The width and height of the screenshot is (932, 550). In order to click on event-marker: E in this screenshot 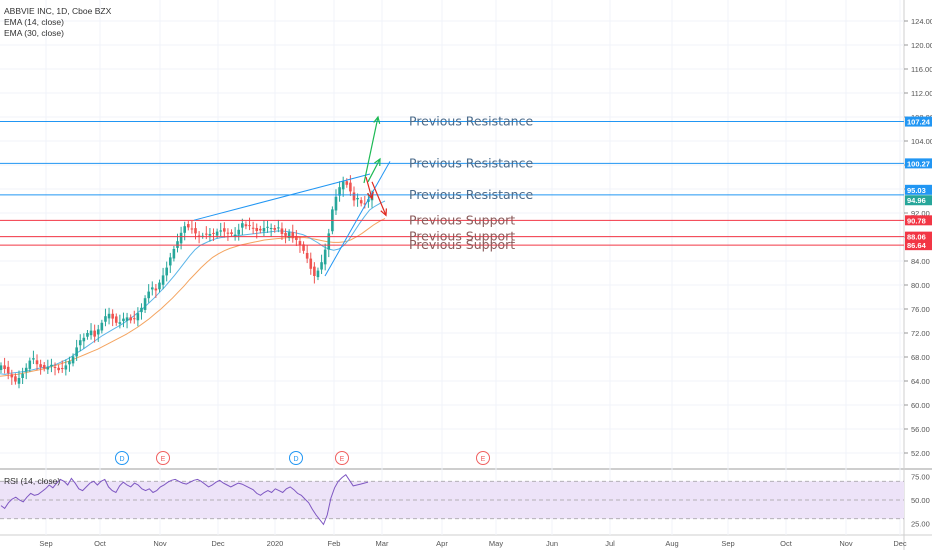, I will do `click(342, 458)`.